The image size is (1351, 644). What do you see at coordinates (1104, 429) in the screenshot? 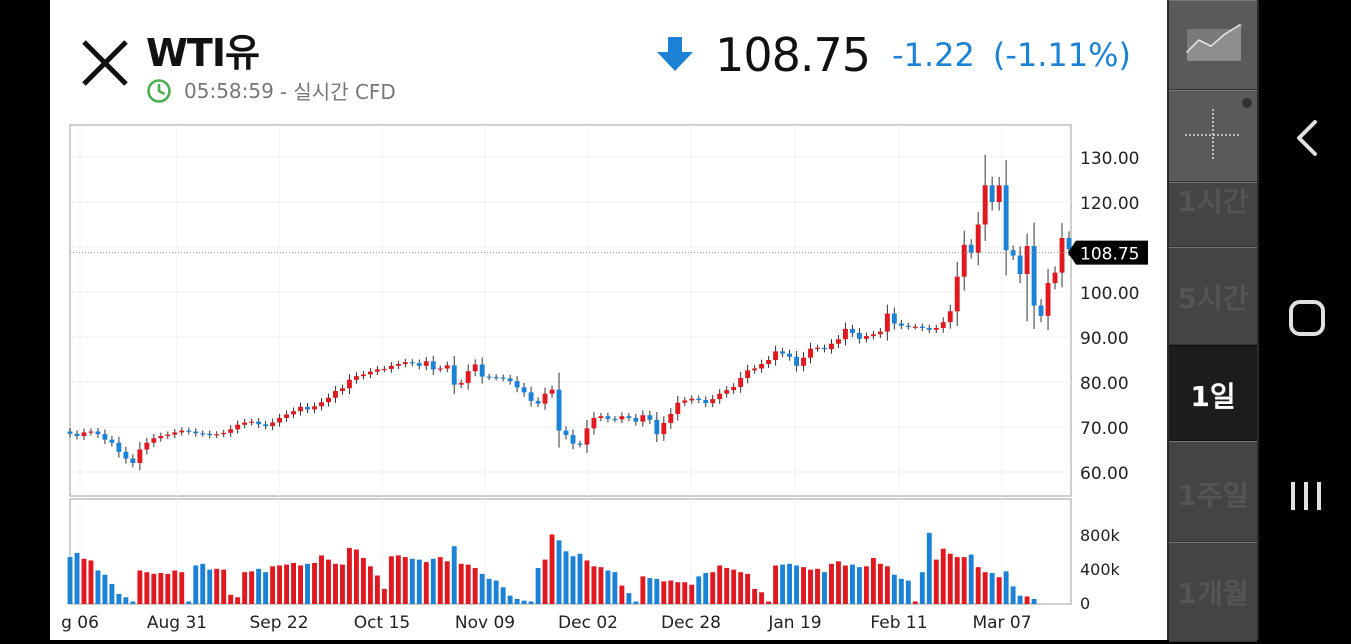
I see `price-tick-label: 70.00` at bounding box center [1104, 429].